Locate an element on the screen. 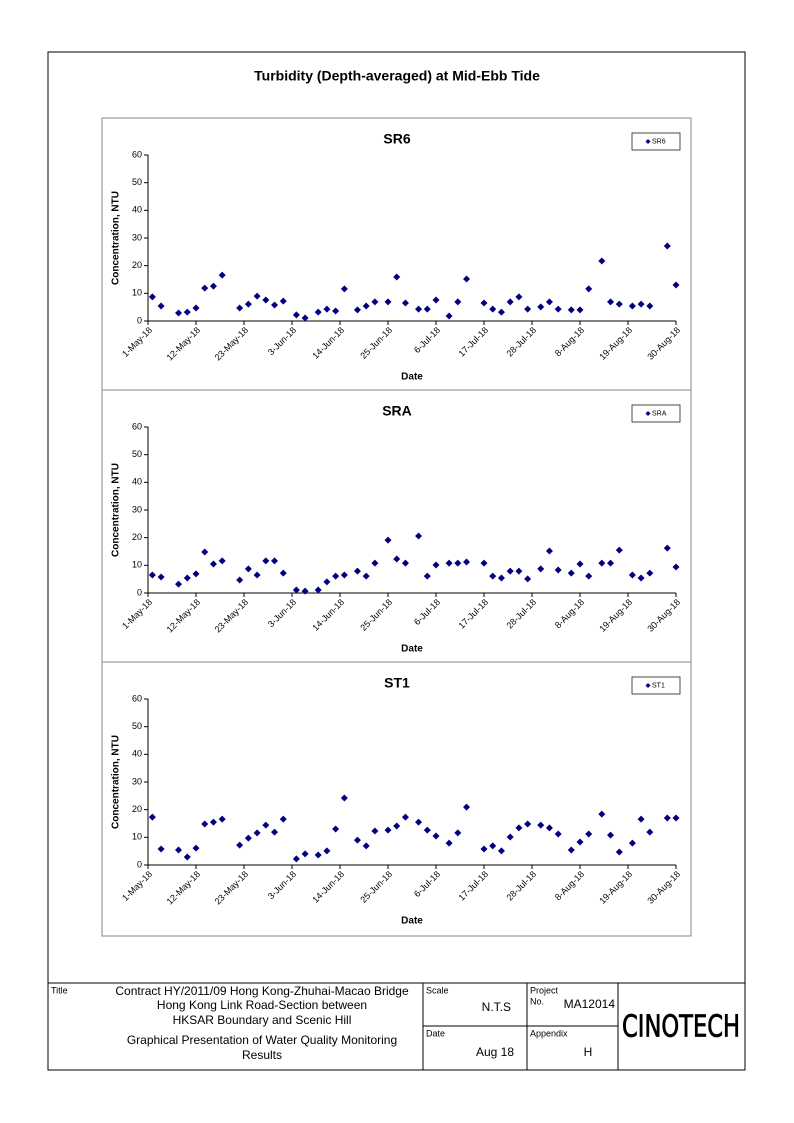 The height and width of the screenshot is (1123, 794). footer-title: Hong Kong Link Road-Section between is located at coordinates (262, 1005).